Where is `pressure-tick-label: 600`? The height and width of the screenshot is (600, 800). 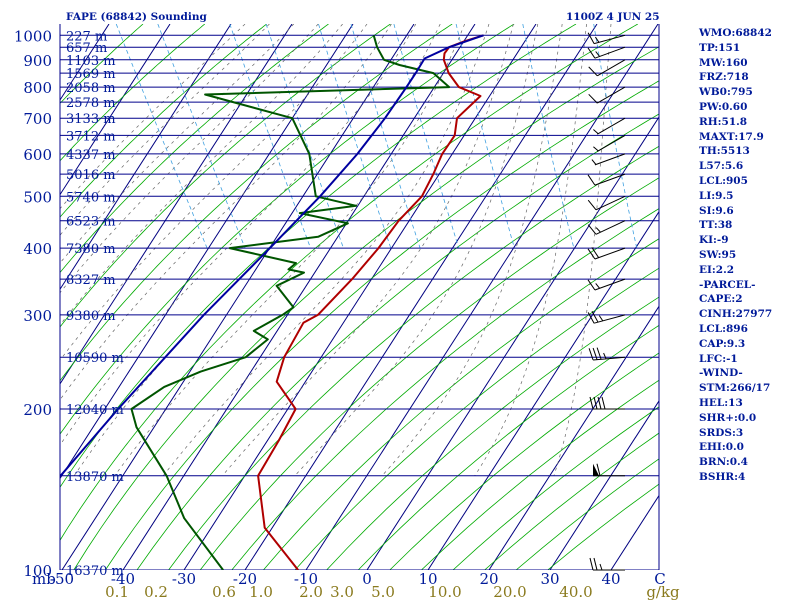
pressure-tick-label: 600 is located at coordinates (37, 155).